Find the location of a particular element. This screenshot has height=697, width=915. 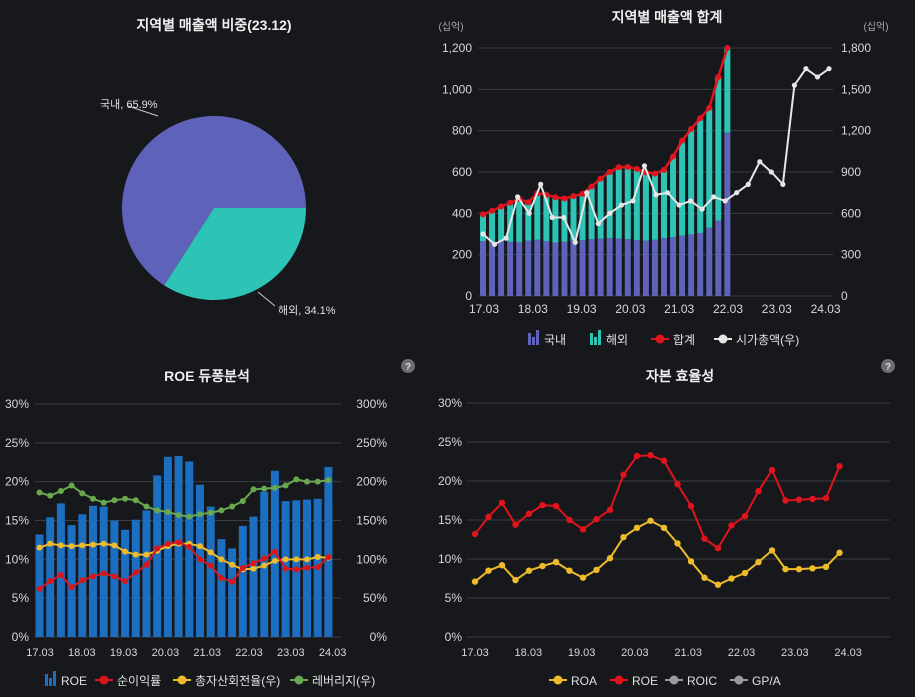

legend-icon-domestic is located at coordinates (533, 341).